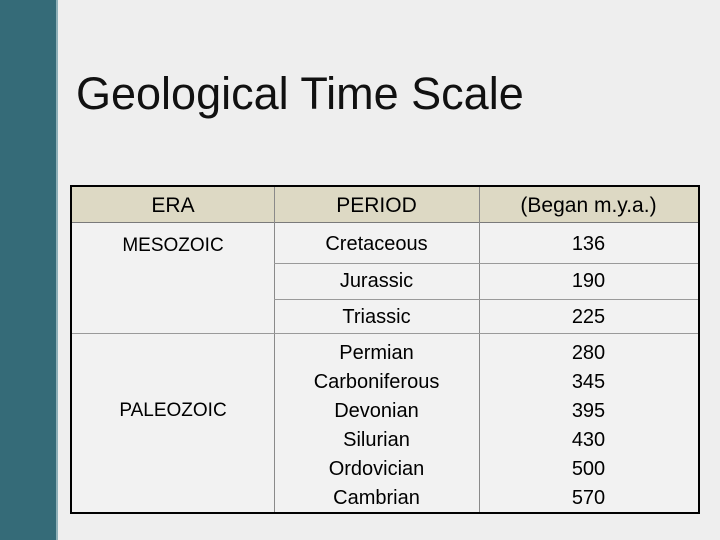  Describe the element at coordinates (588, 281) in the screenshot. I see `began-jurassic: 190` at that location.